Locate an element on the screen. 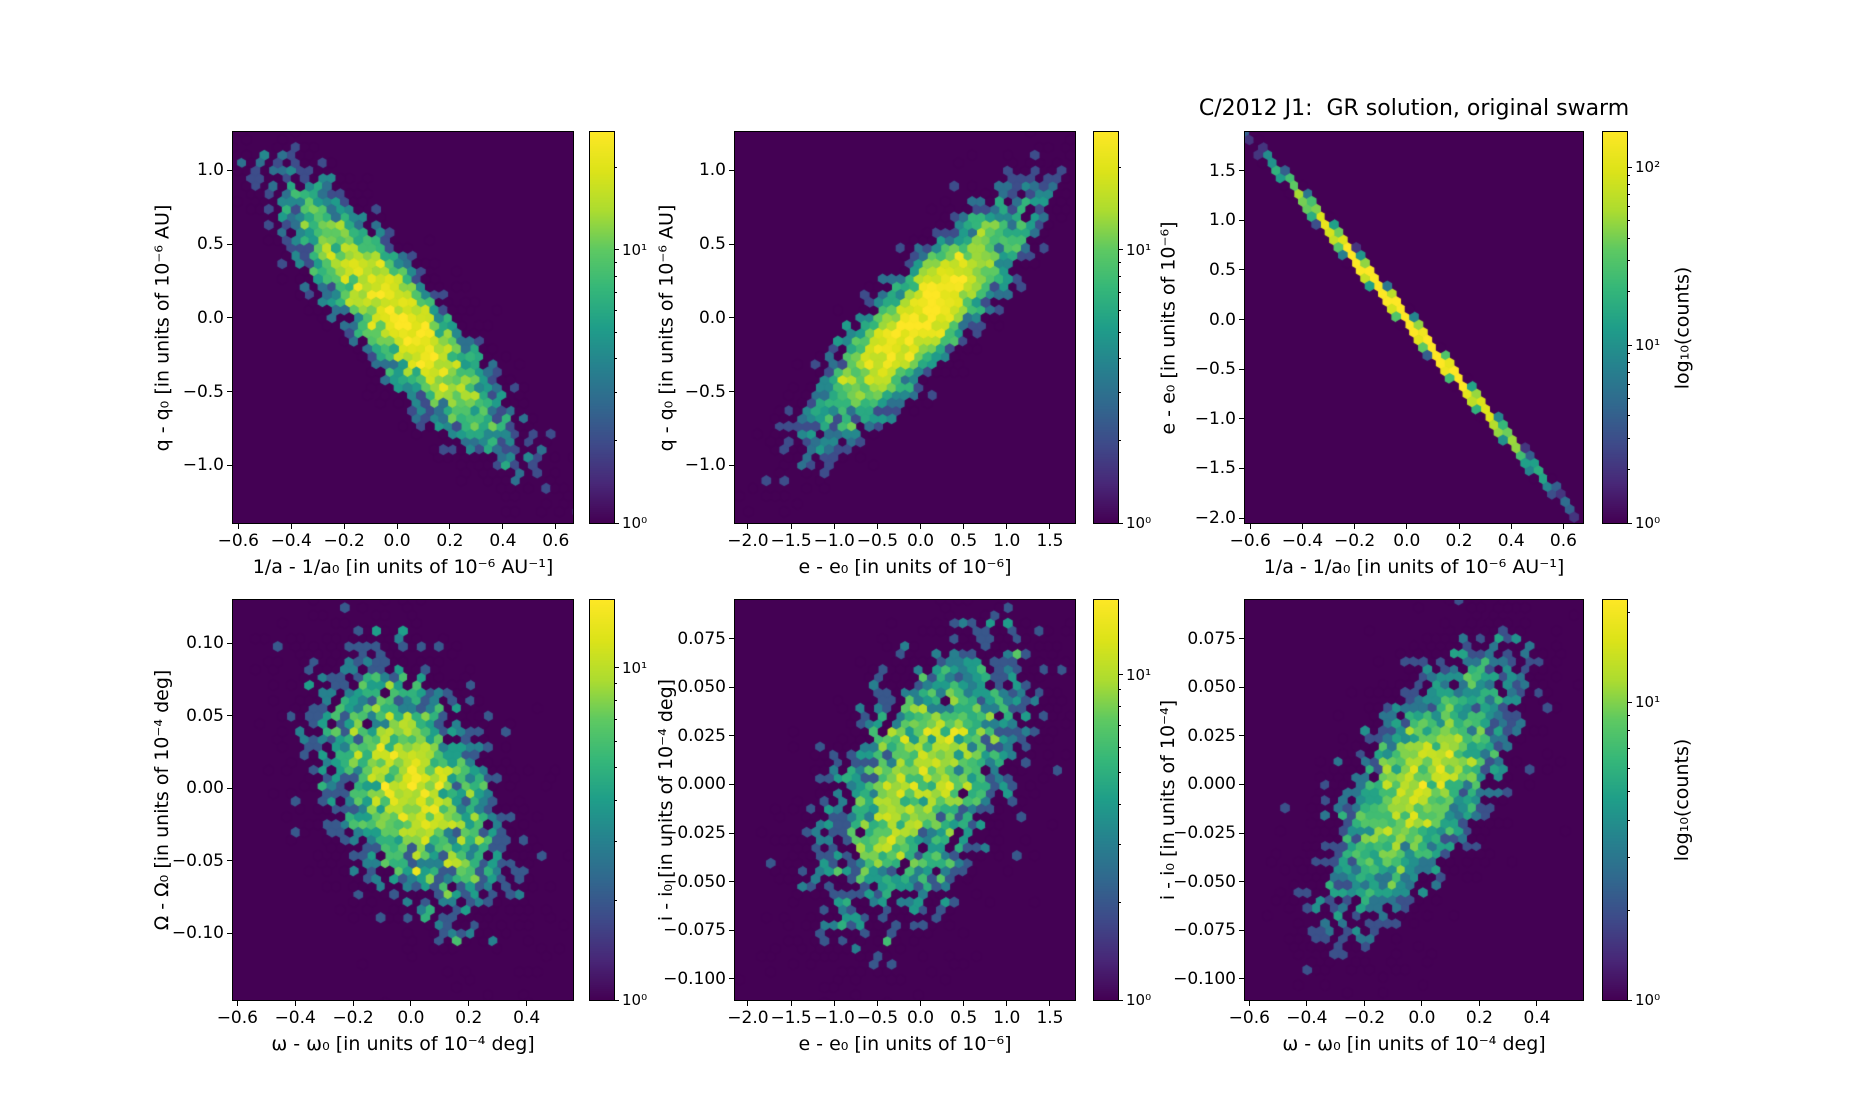  y-tick-label: 0.075 is located at coordinates (701, 638).